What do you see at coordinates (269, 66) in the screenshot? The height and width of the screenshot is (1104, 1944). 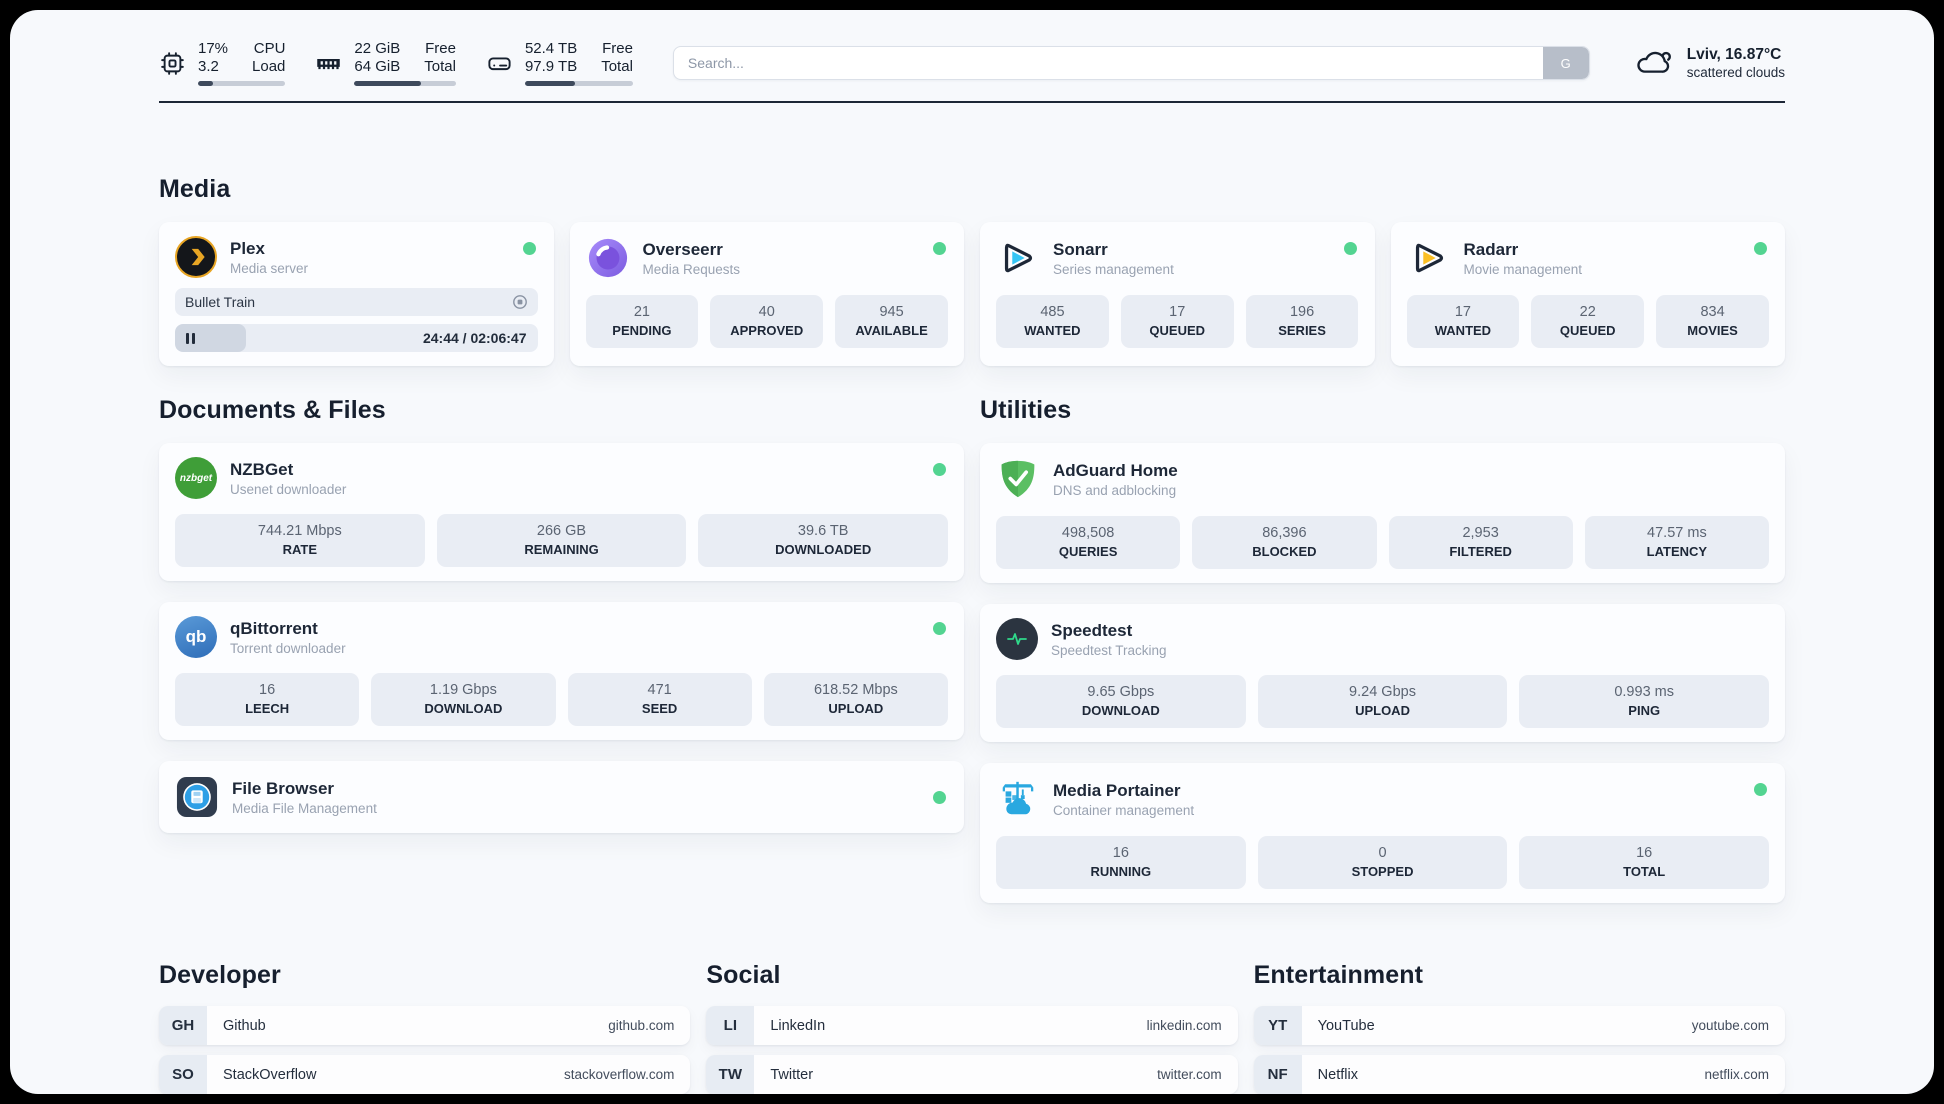 I see `cpu-load-label: Load` at bounding box center [269, 66].